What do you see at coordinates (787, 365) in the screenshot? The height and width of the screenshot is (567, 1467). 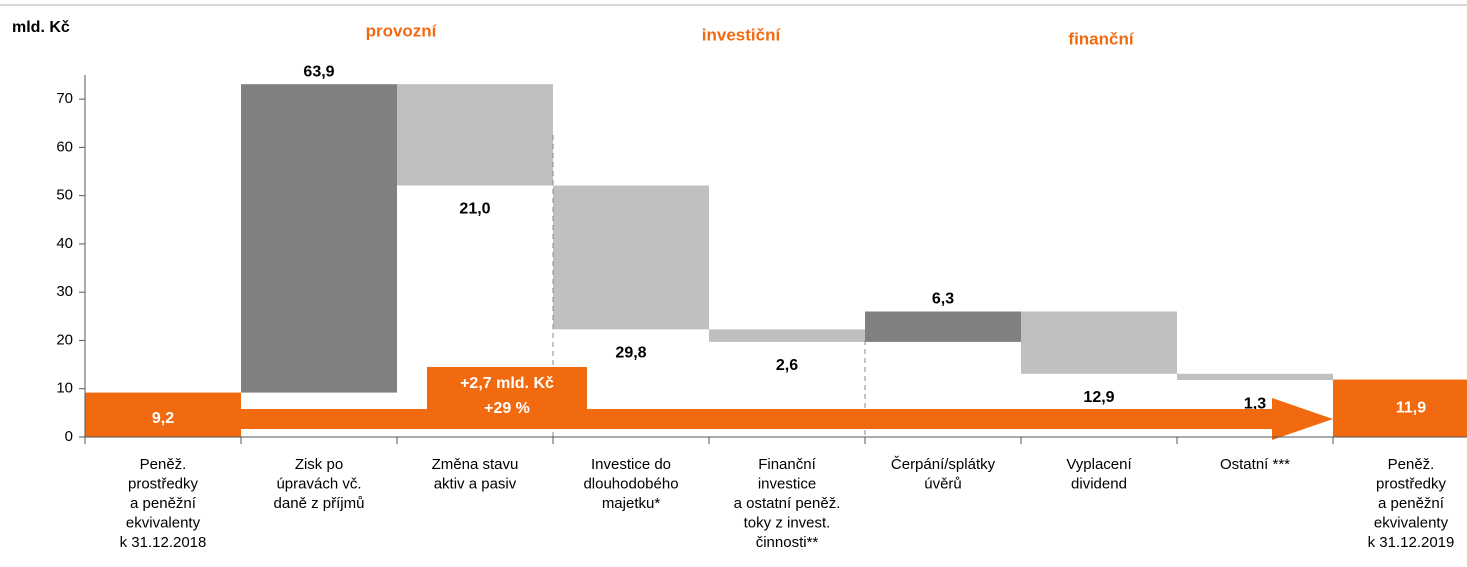 I see `value-label: 2,6` at bounding box center [787, 365].